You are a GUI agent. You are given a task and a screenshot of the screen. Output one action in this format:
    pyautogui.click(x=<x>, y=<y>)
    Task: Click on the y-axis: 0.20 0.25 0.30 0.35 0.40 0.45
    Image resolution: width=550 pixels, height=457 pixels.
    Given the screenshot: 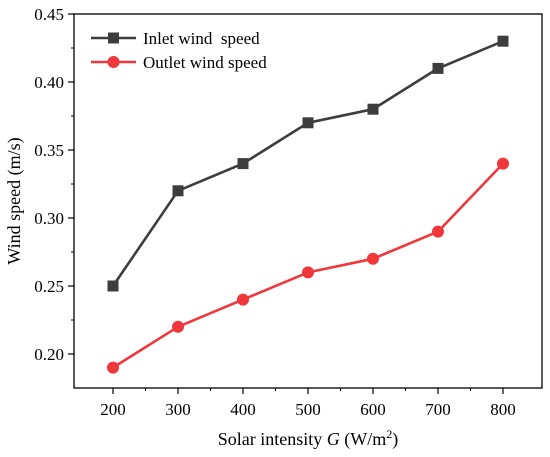 What is the action you would take?
    pyautogui.click(x=54, y=184)
    